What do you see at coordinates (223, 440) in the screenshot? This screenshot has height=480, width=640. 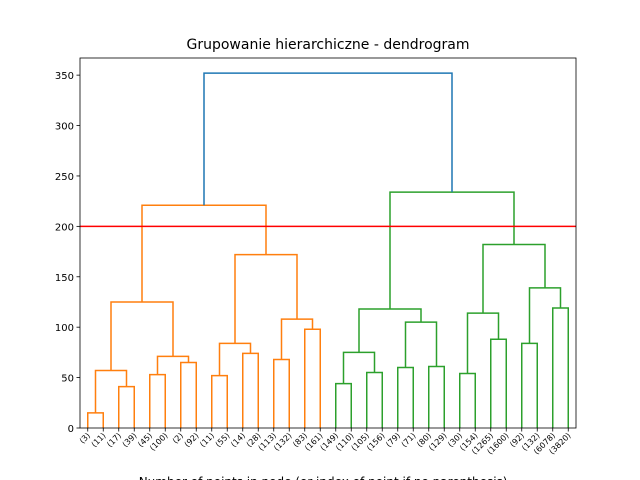 I see `leaf-label: (55)` at bounding box center [223, 440].